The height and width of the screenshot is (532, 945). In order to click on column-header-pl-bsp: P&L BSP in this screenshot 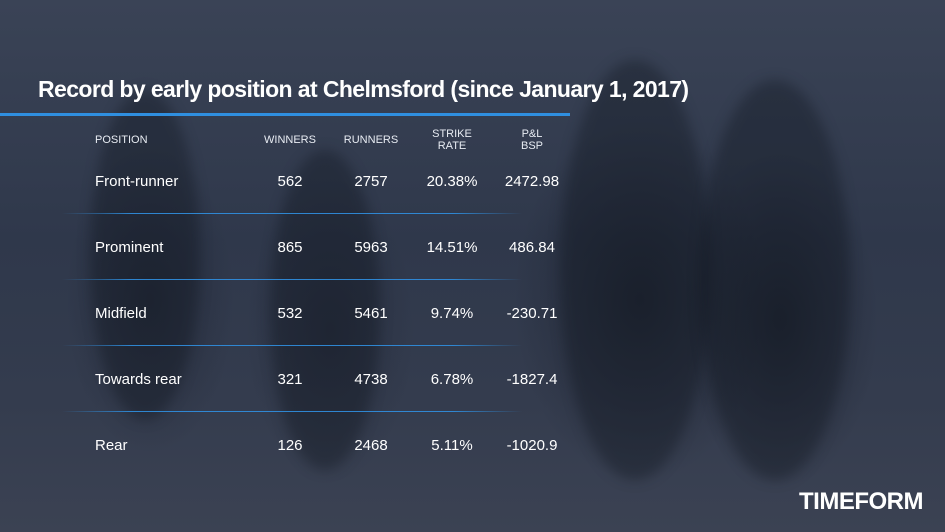, I will do `click(531, 140)`.